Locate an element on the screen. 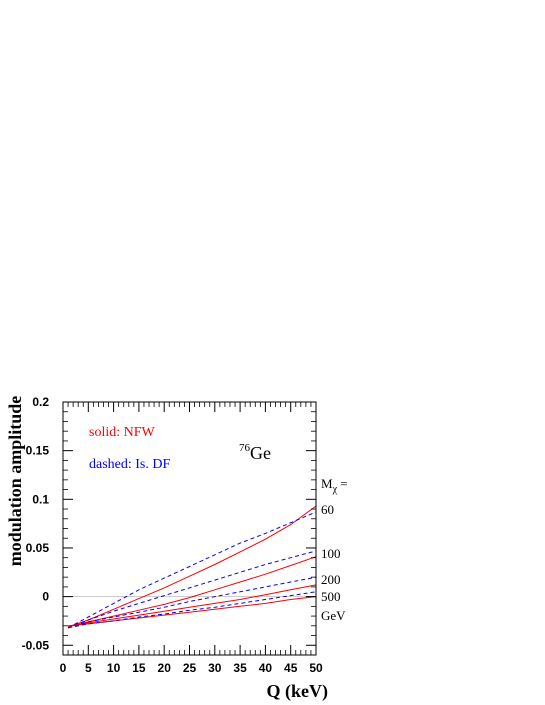  series-line-200-dashed is located at coordinates (192, 602).